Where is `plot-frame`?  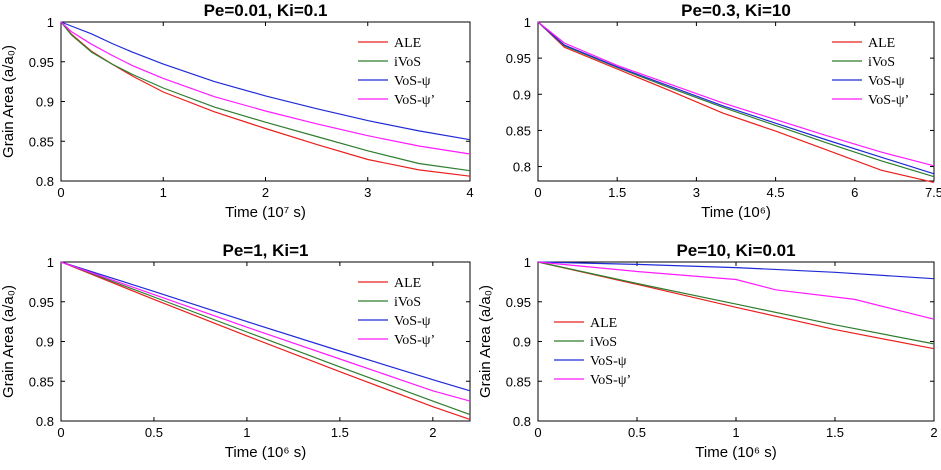
plot-frame is located at coordinates (736, 101).